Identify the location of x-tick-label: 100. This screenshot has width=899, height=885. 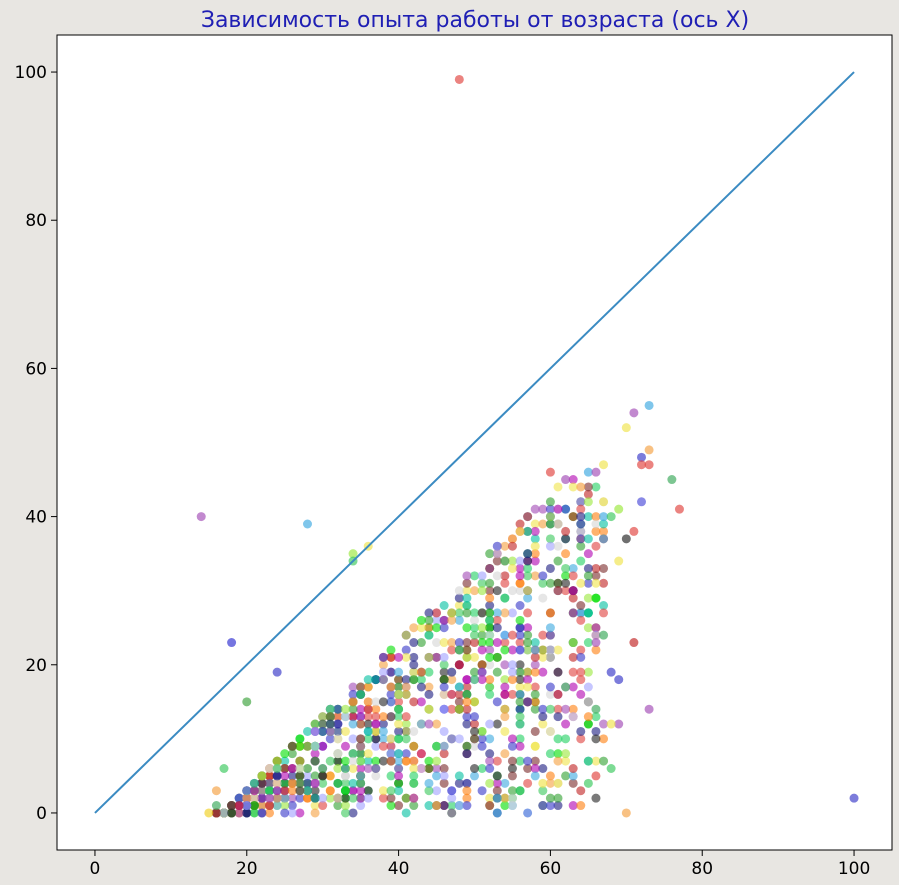
(854, 869).